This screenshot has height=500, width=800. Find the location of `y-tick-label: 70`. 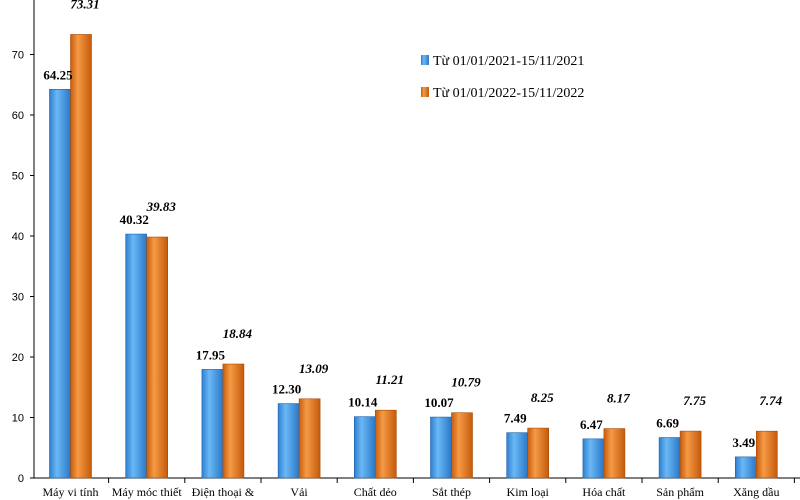

y-tick-label: 70 is located at coordinates (18, 56).